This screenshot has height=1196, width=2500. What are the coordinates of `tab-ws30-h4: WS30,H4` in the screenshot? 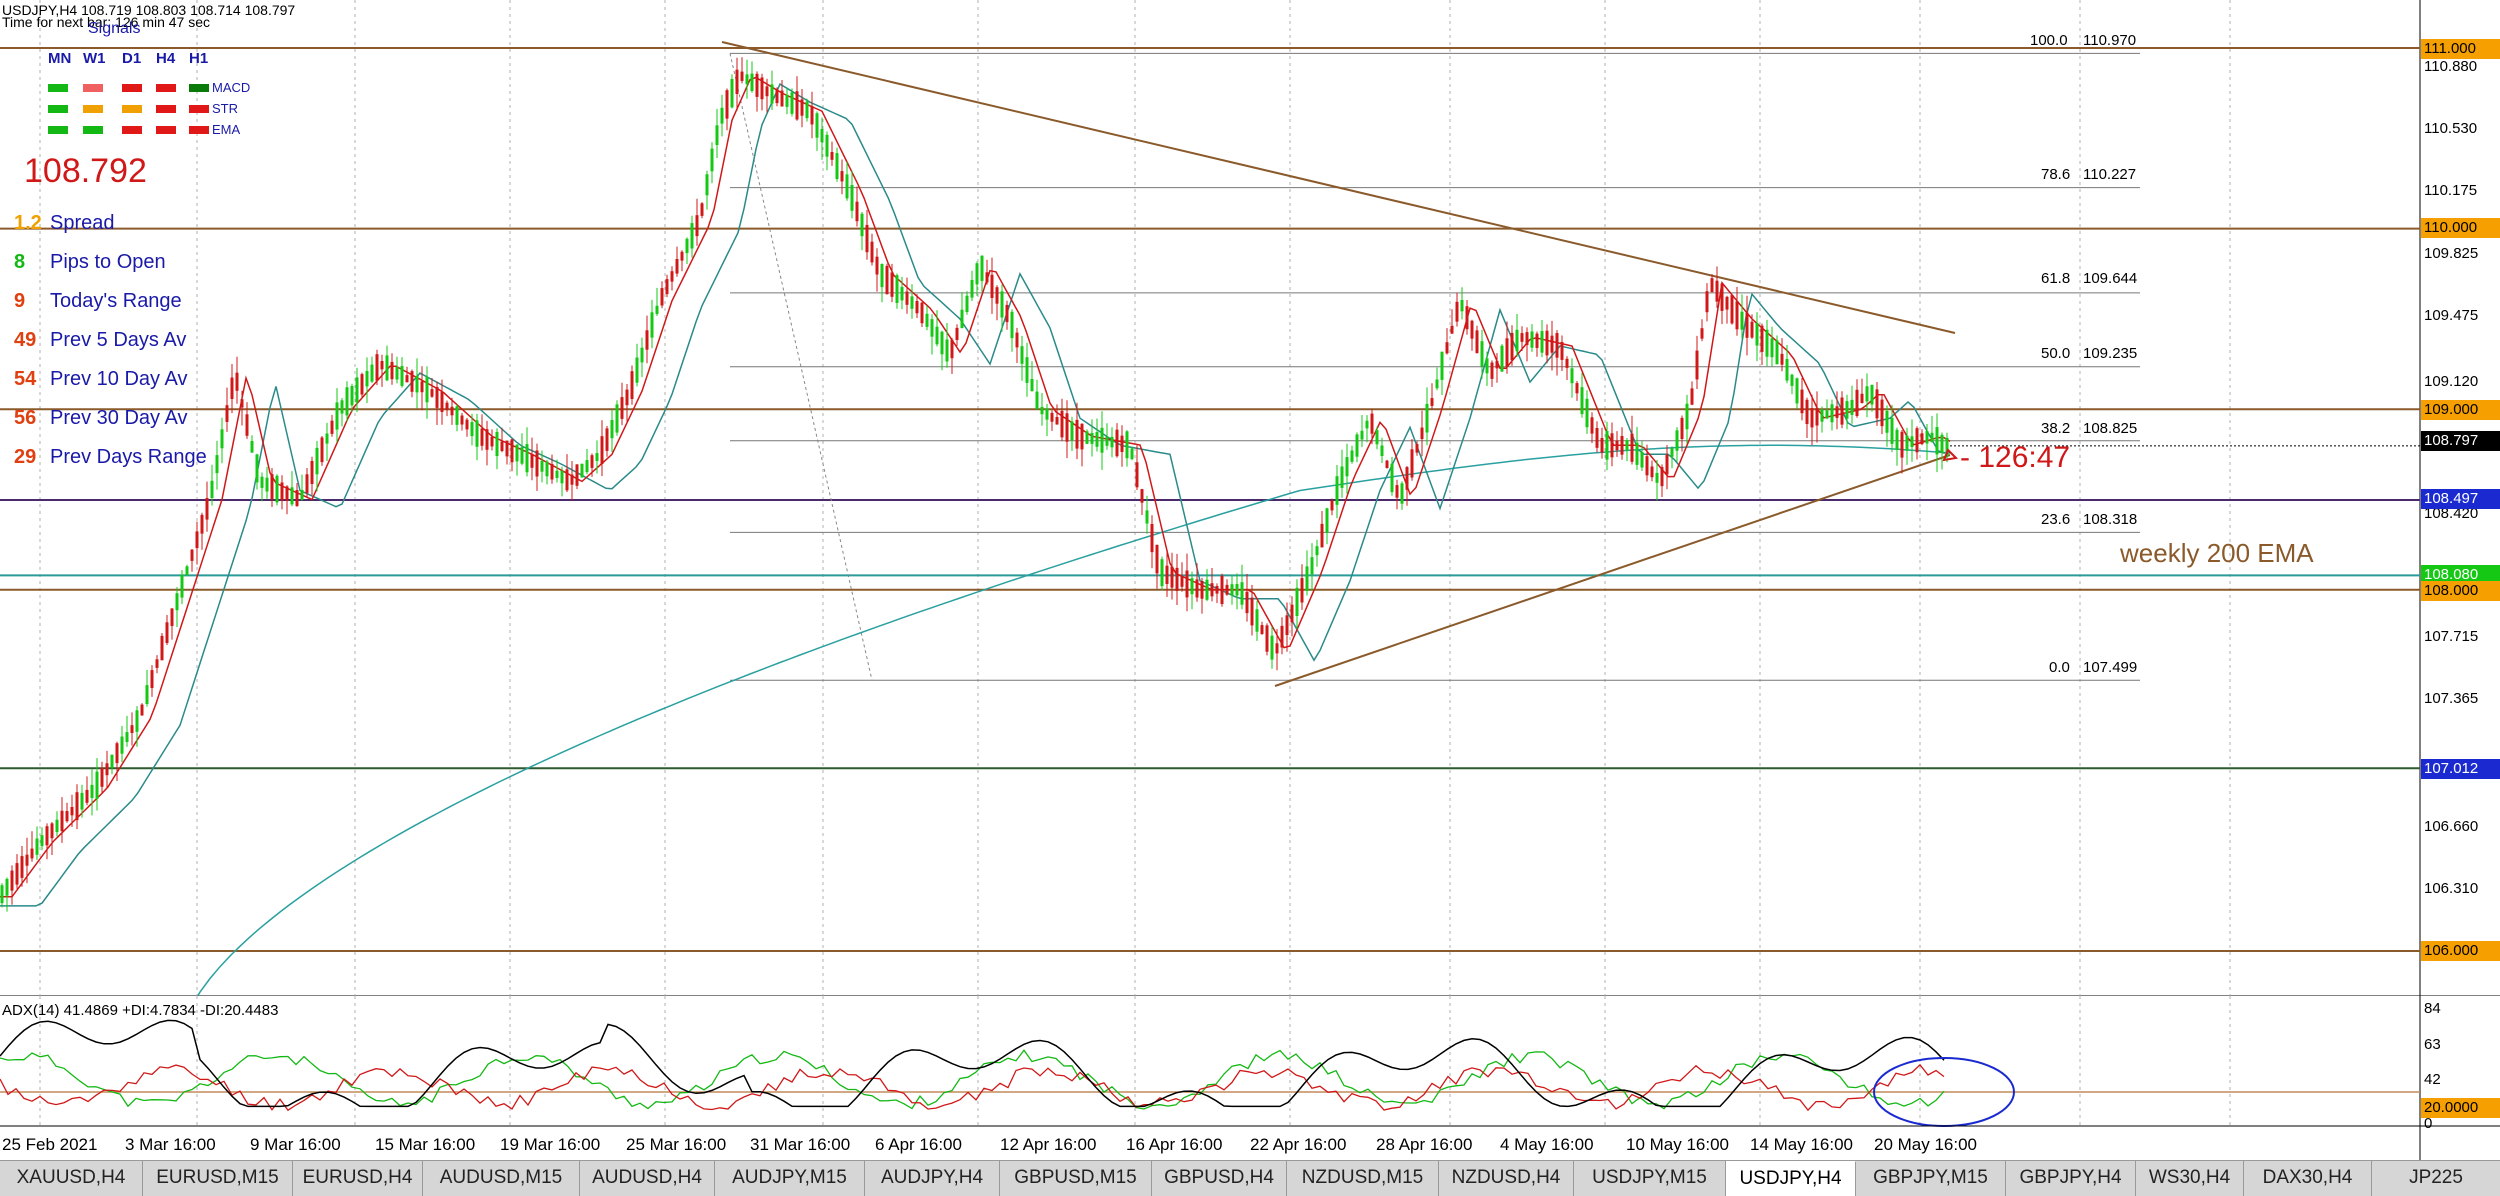 It's located at (2190, 1178).